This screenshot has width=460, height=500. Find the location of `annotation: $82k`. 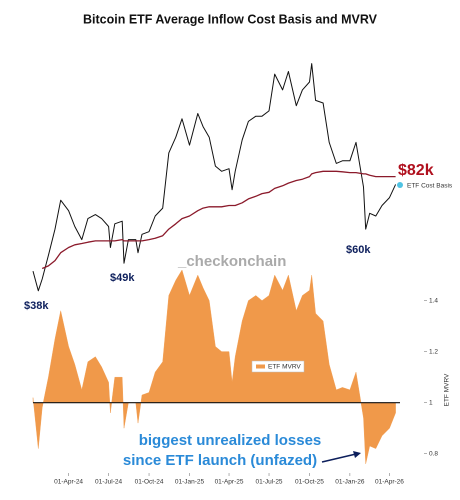

annotation: $82k is located at coordinates (416, 170).